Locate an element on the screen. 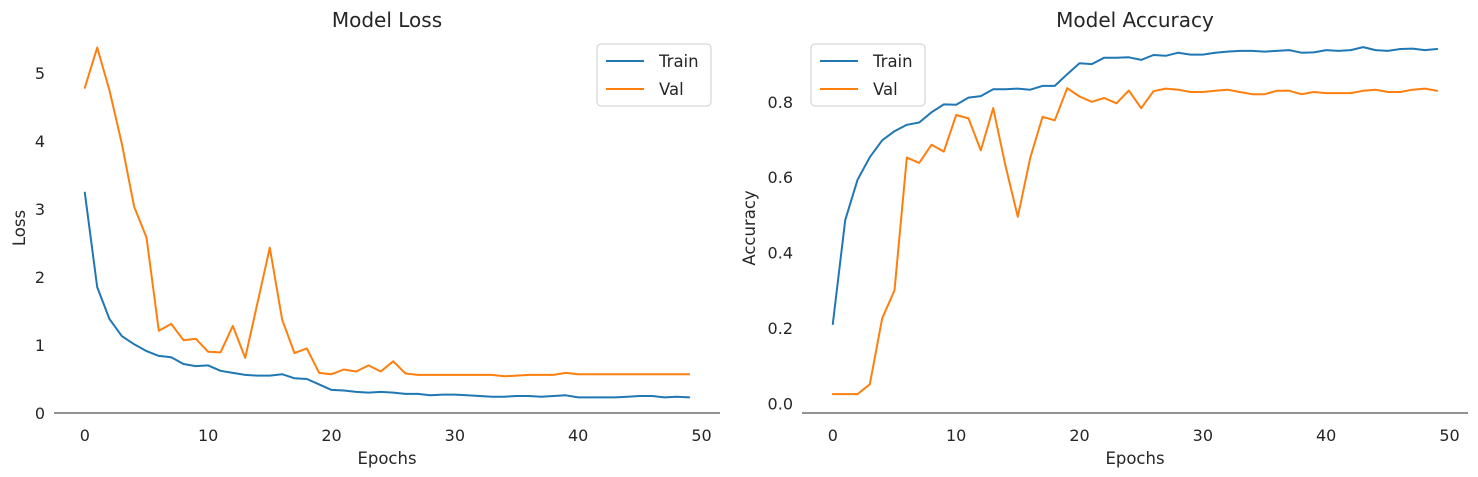  accuracy-y-tick-label: 0.2 is located at coordinates (780, 328).